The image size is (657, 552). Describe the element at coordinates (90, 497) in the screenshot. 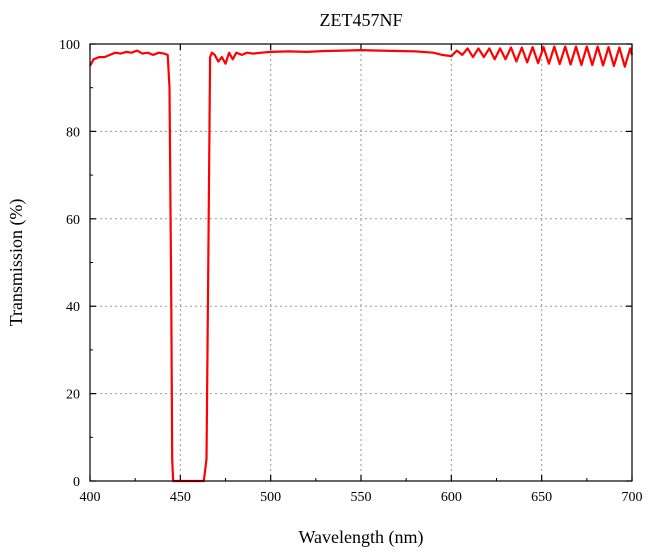

I see `x-tick-label: 400` at that location.